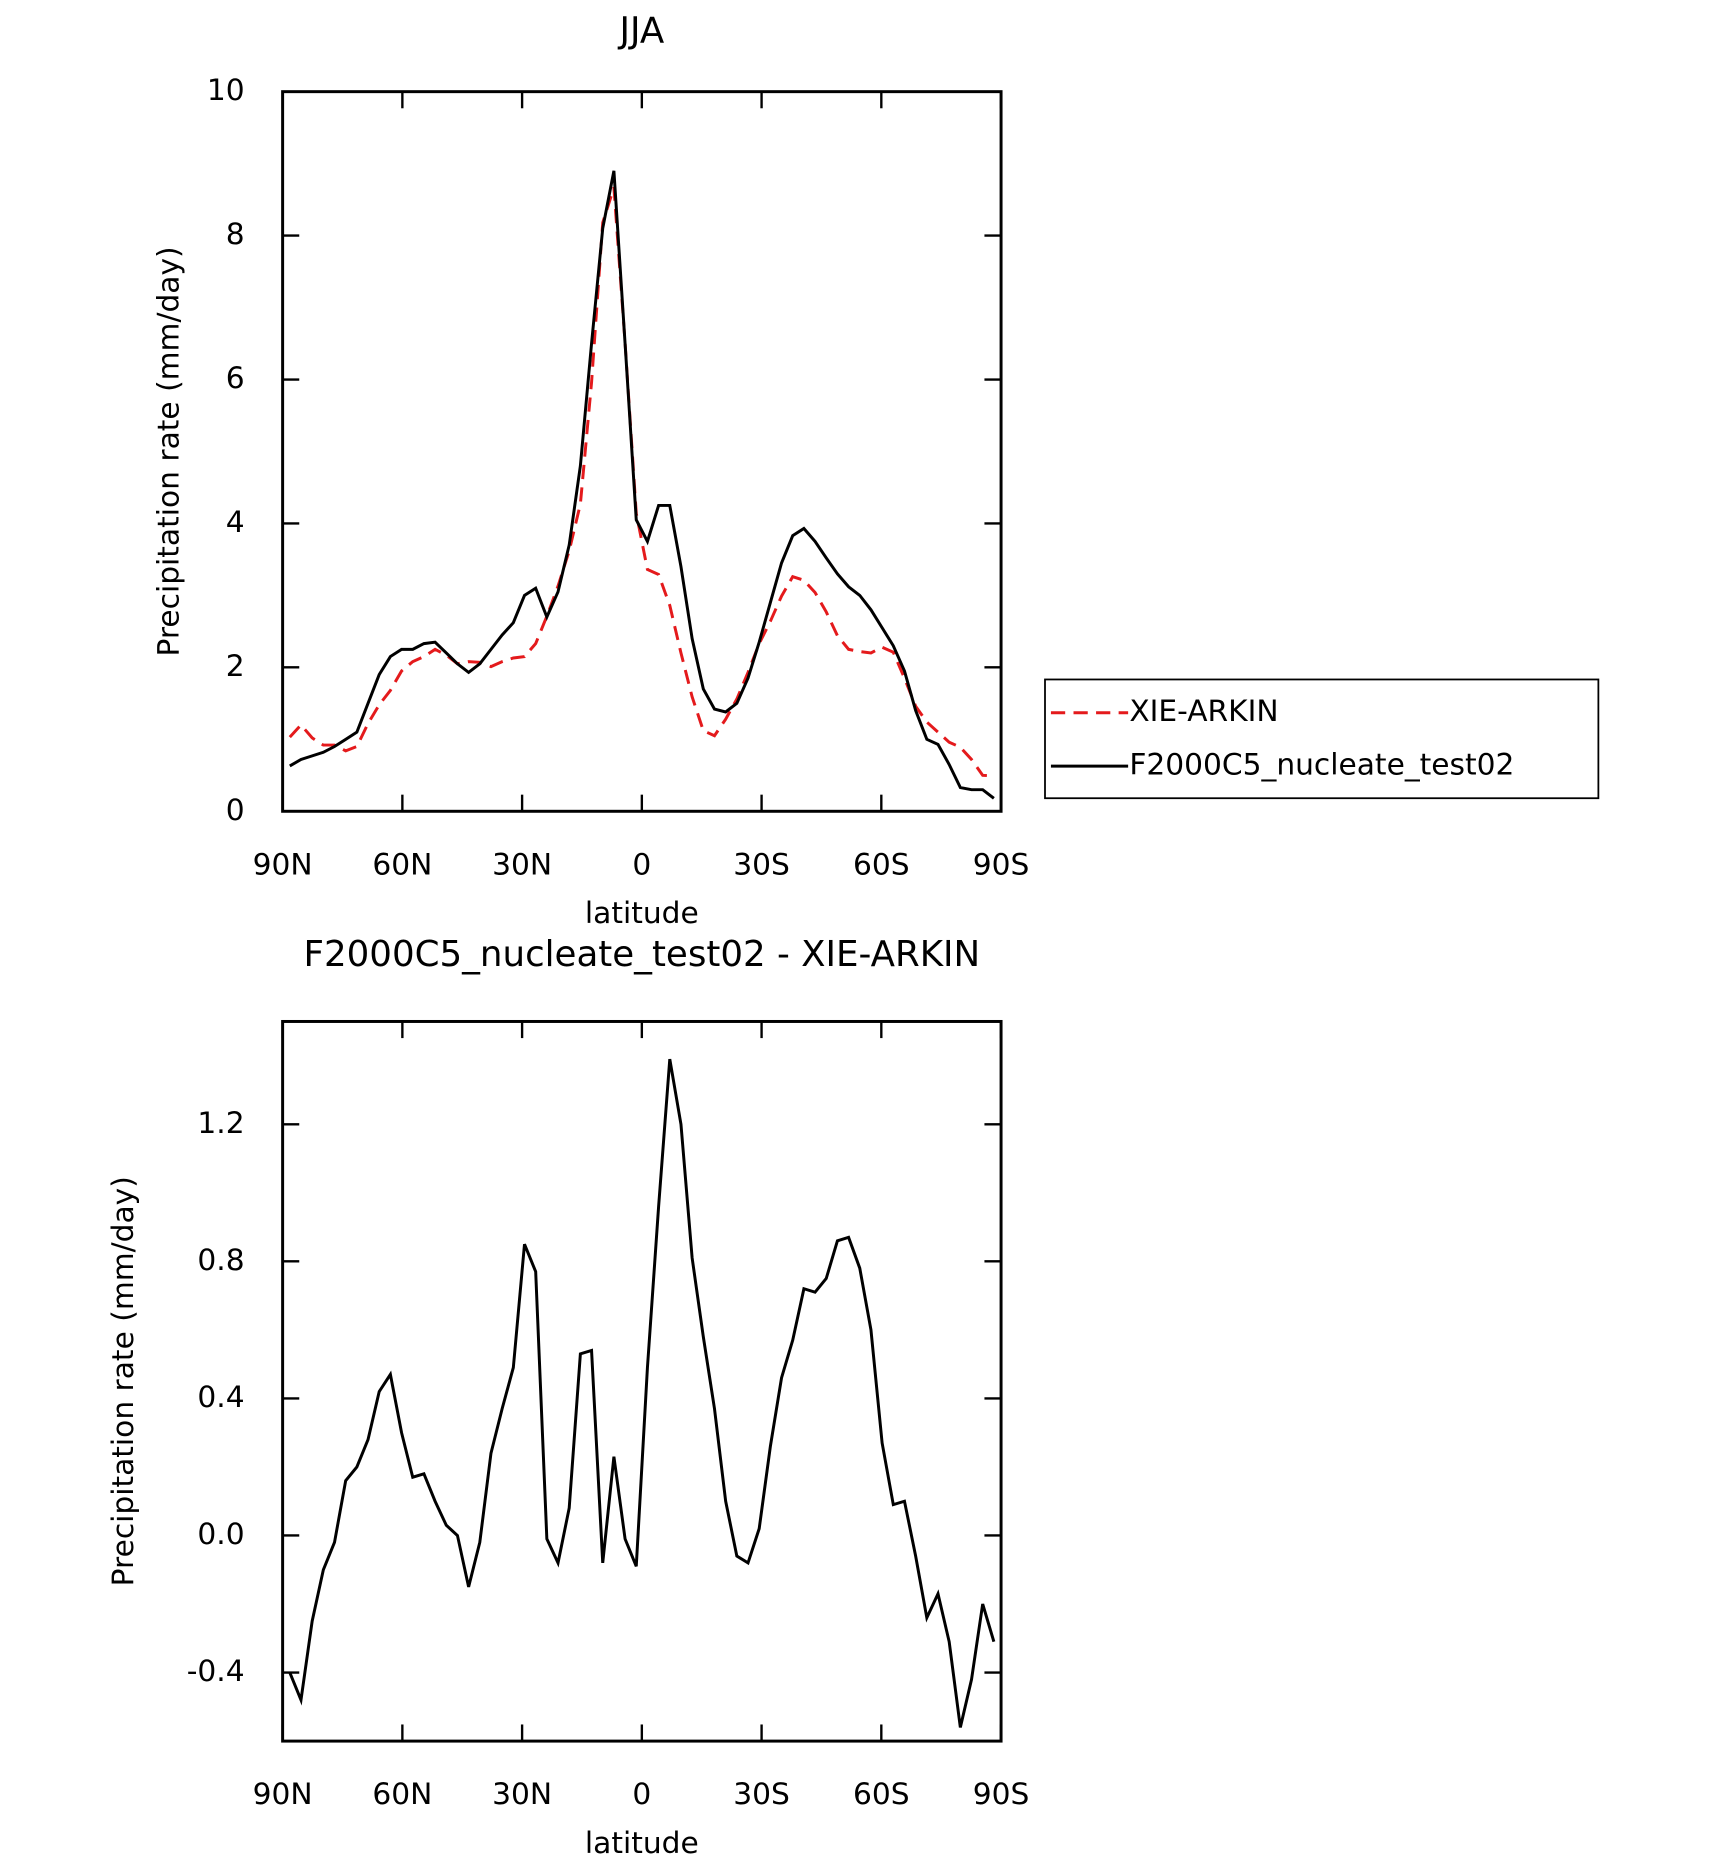 The image size is (1710, 1866). I want to click on y-tick-label: 1.2, so click(220, 1122).